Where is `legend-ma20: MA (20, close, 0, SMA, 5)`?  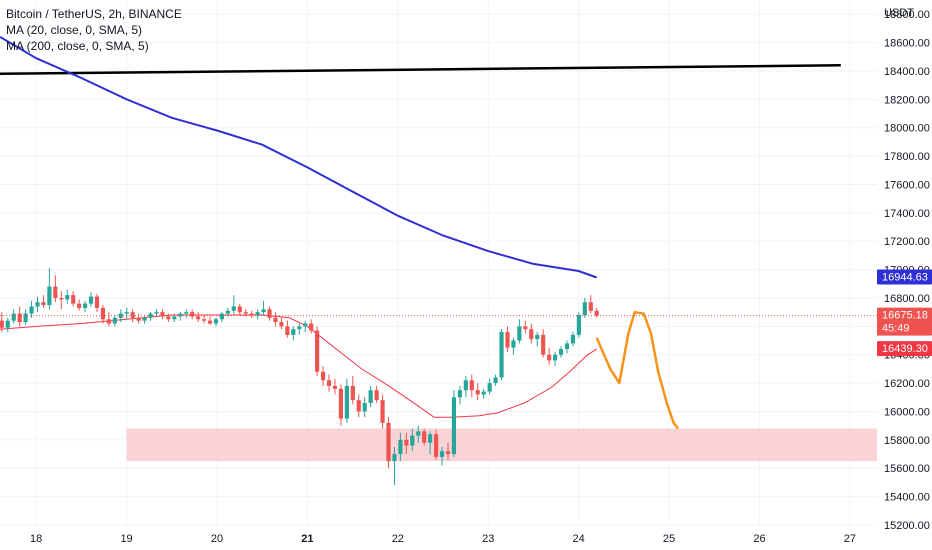 legend-ma20: MA (20, close, 0, SMA, 5) is located at coordinates (74, 30).